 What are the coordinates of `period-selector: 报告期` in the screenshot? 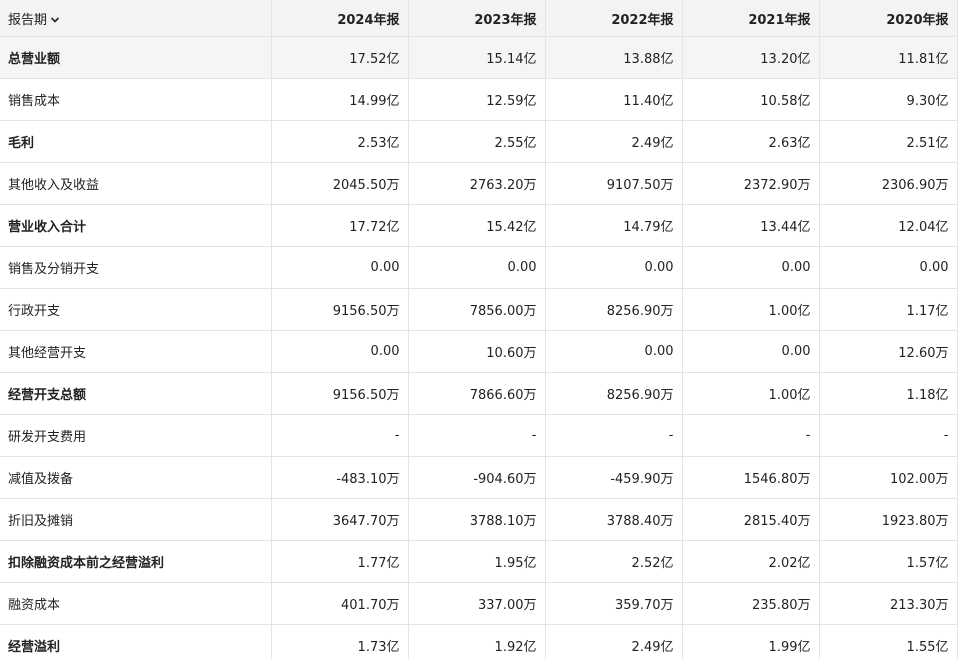 It's located at (136, 18).